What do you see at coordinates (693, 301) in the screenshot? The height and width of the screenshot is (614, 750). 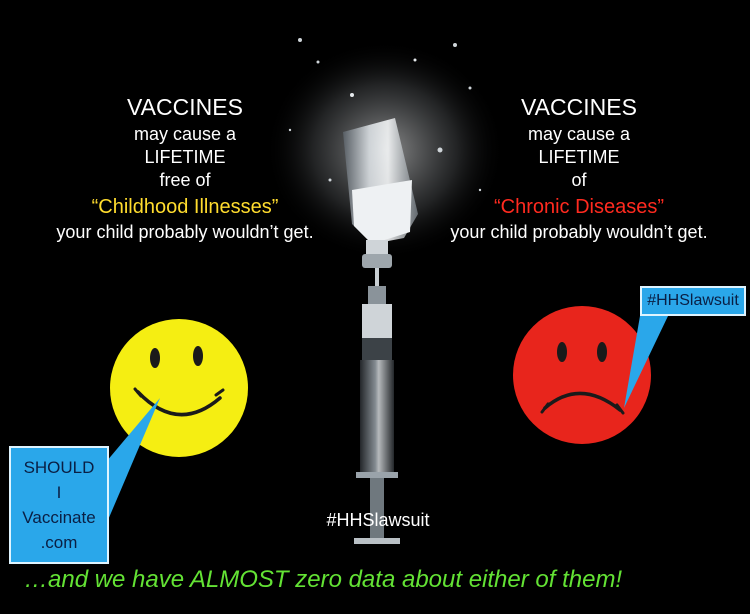 I see `hashtag-callout: #HHSlawsuit` at bounding box center [693, 301].